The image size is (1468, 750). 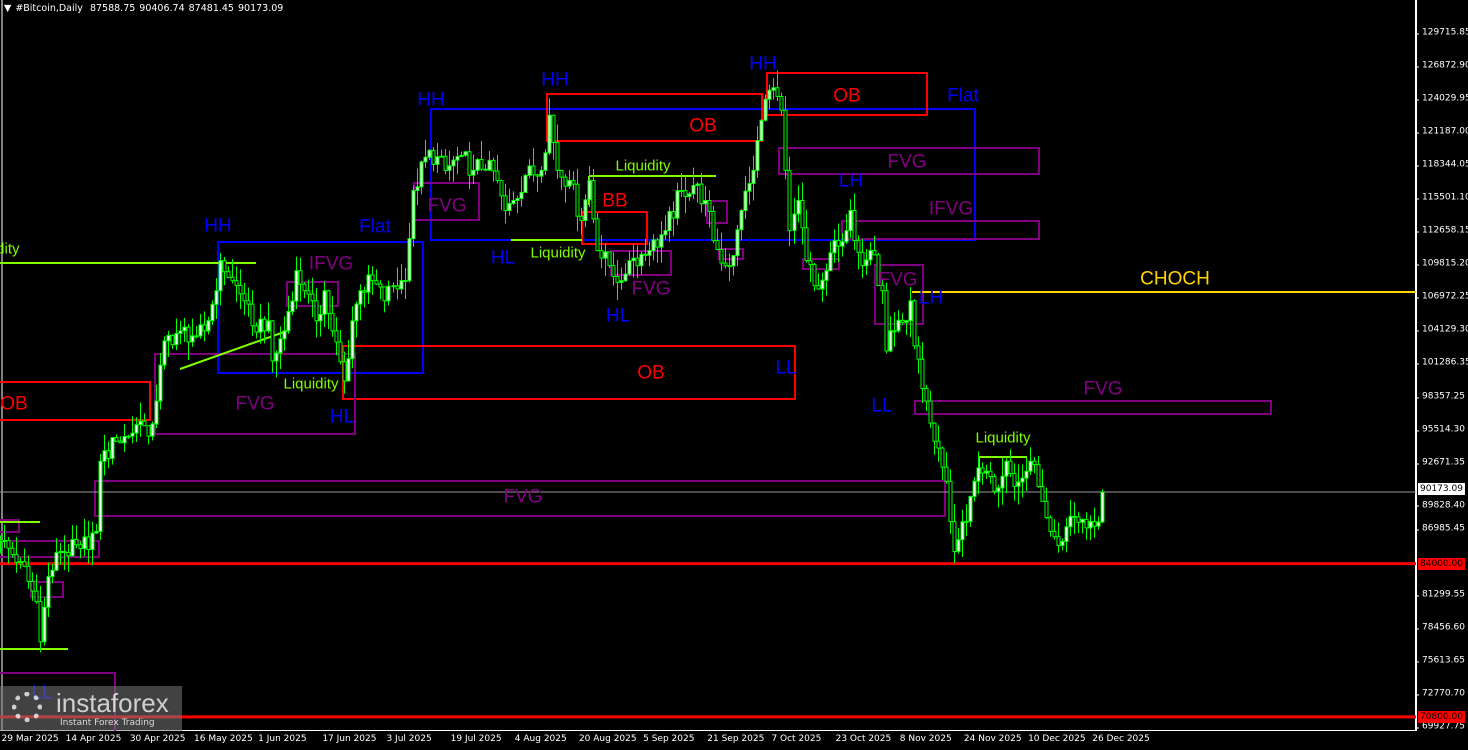 What do you see at coordinates (409, 739) in the screenshot?
I see `date-tick-label: 3 Jul 2025` at bounding box center [409, 739].